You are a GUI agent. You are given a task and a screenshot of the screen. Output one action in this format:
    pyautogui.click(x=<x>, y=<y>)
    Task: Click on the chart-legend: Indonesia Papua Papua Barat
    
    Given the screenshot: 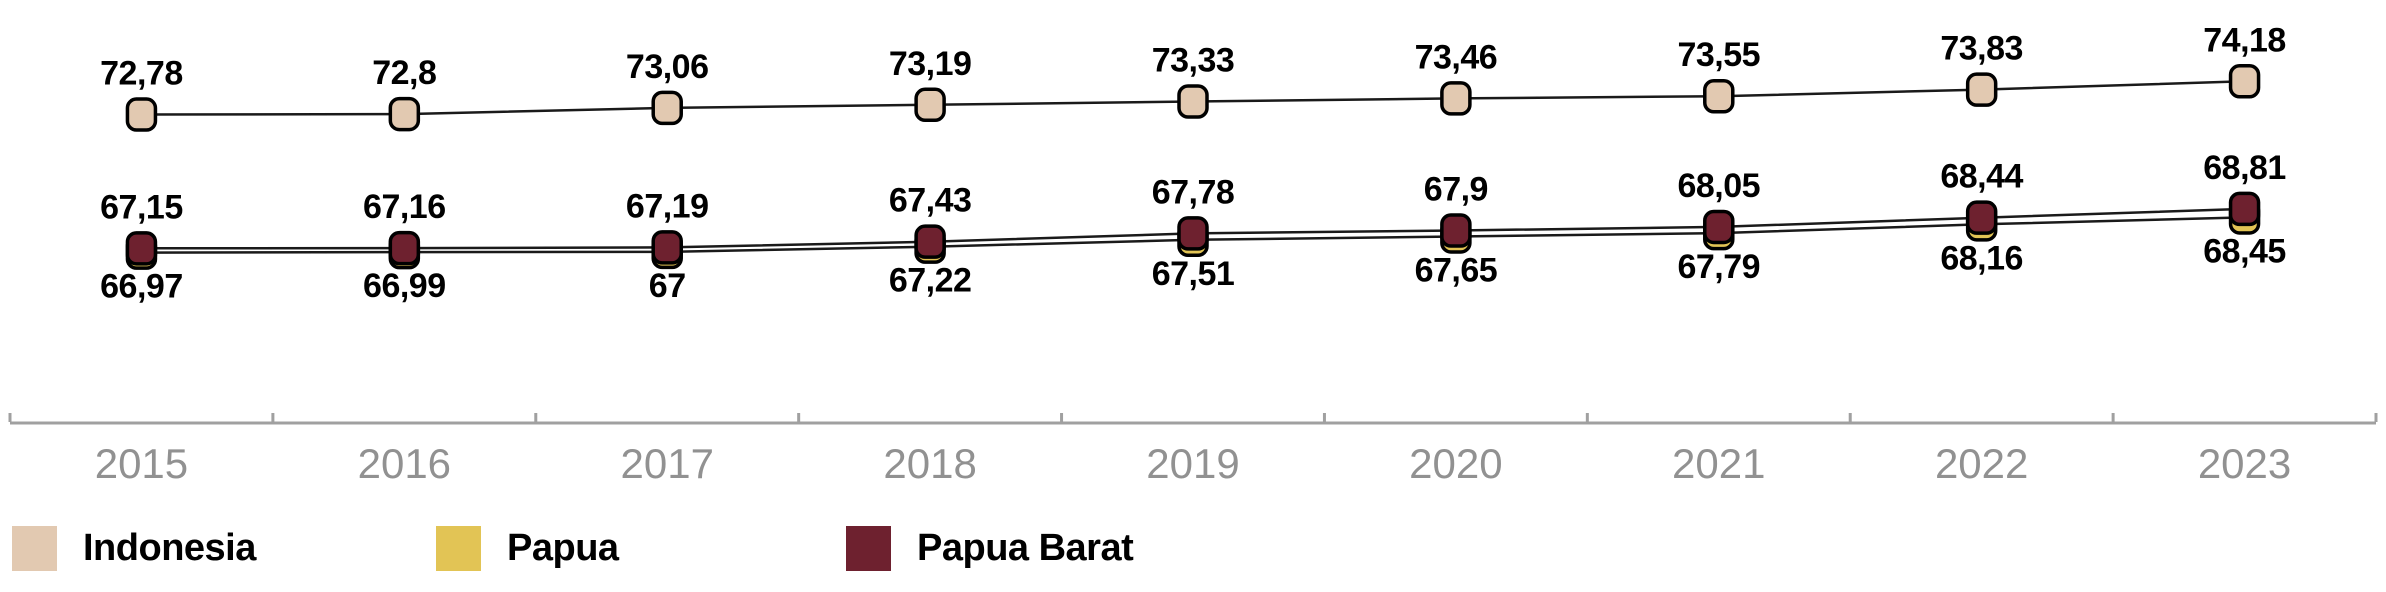 What is the action you would take?
    pyautogui.click(x=1193, y=549)
    